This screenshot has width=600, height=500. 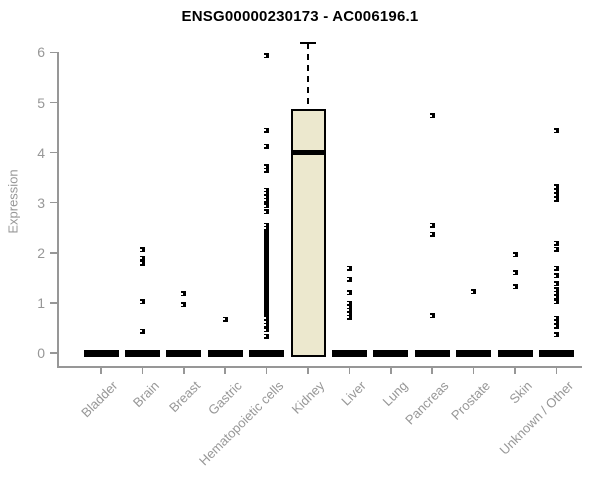 What do you see at coordinates (41, 152) in the screenshot?
I see `y-tick-label: 4` at bounding box center [41, 152].